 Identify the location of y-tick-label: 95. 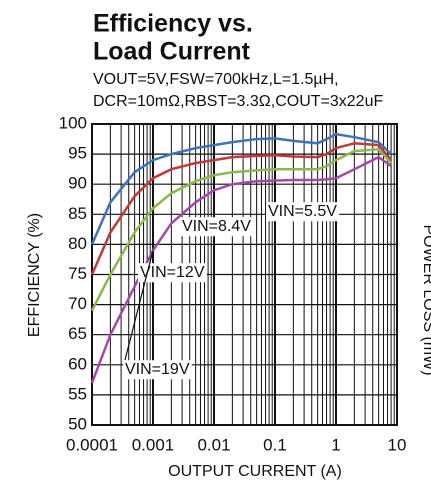
(77, 153).